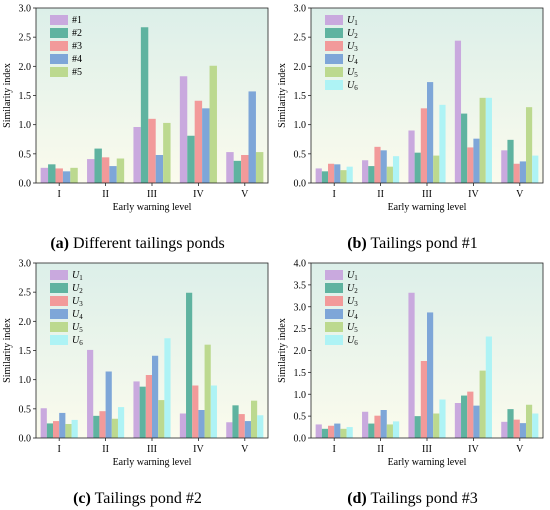 The height and width of the screenshot is (510, 550). Describe the element at coordinates (59, 175) in the screenshot. I see `bar-a-s3-I` at that location.